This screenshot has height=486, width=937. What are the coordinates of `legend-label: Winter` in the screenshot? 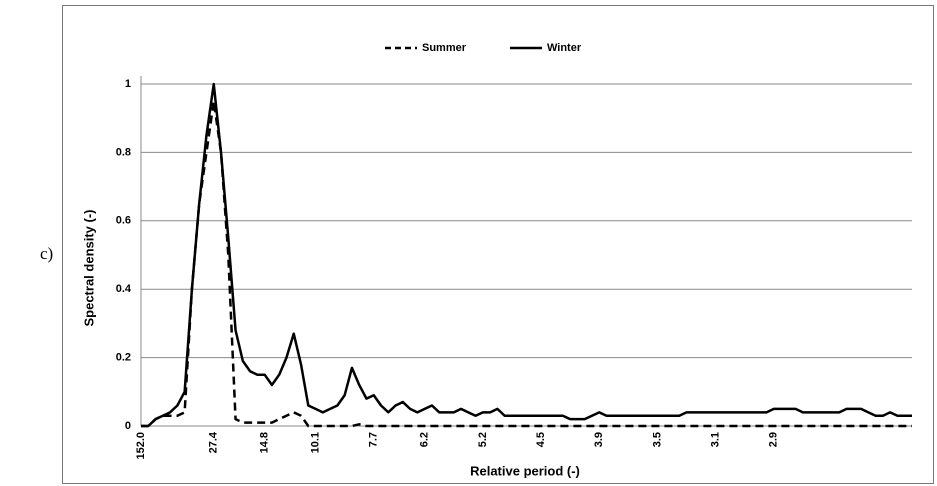 It's located at (564, 48).